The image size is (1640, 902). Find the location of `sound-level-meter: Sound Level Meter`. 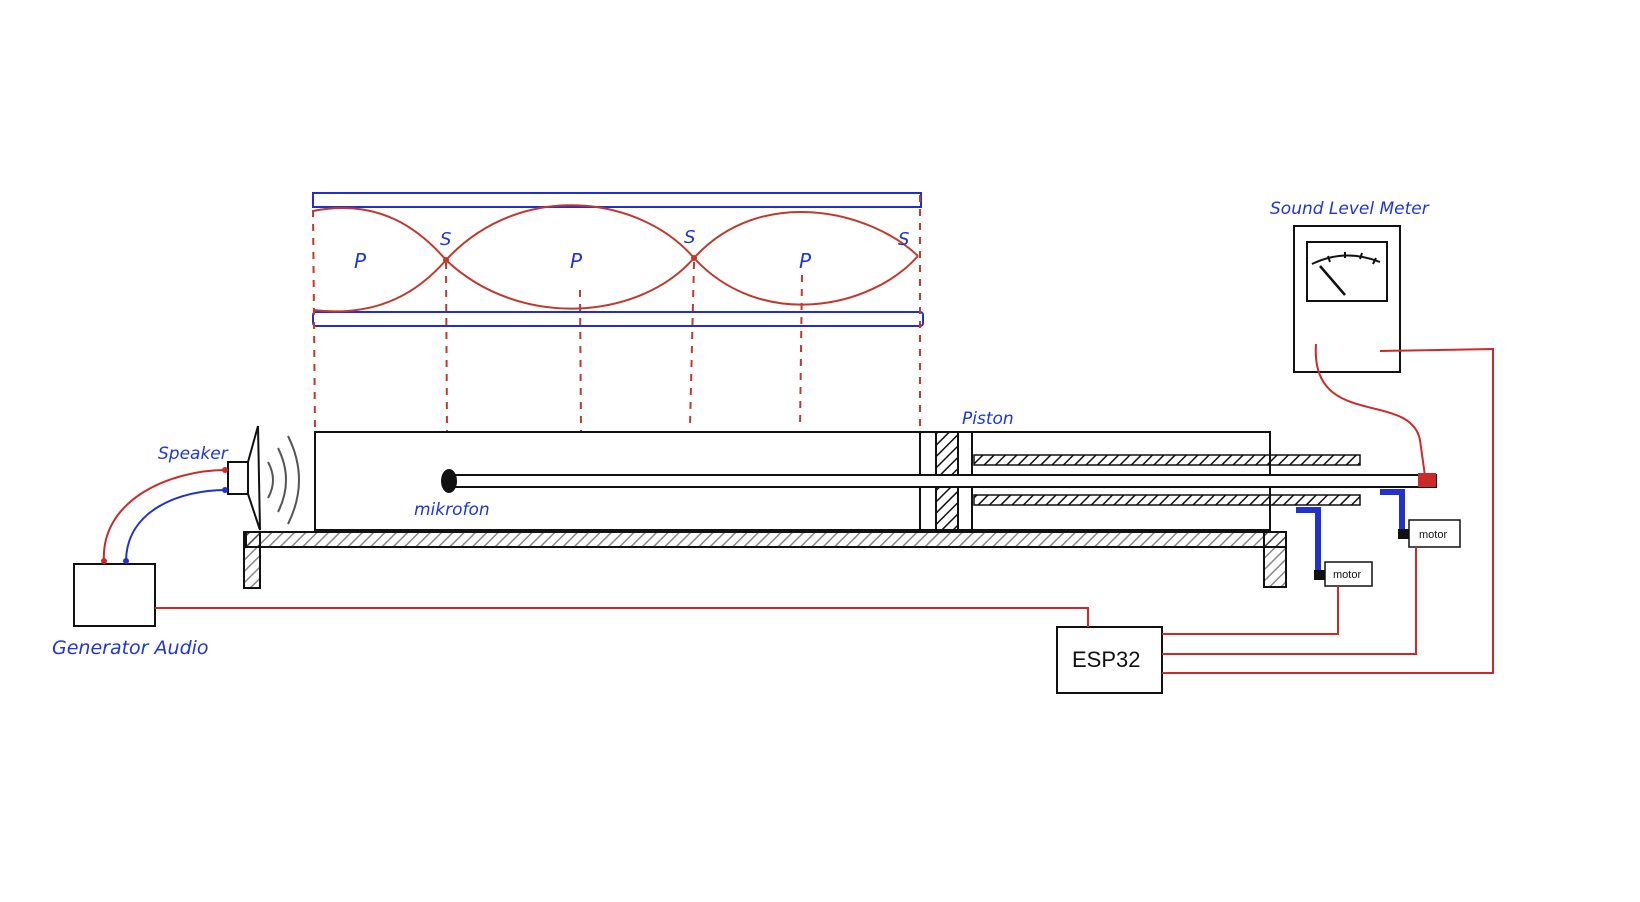

sound-level-meter: Sound Level Meter is located at coordinates (1350, 286).